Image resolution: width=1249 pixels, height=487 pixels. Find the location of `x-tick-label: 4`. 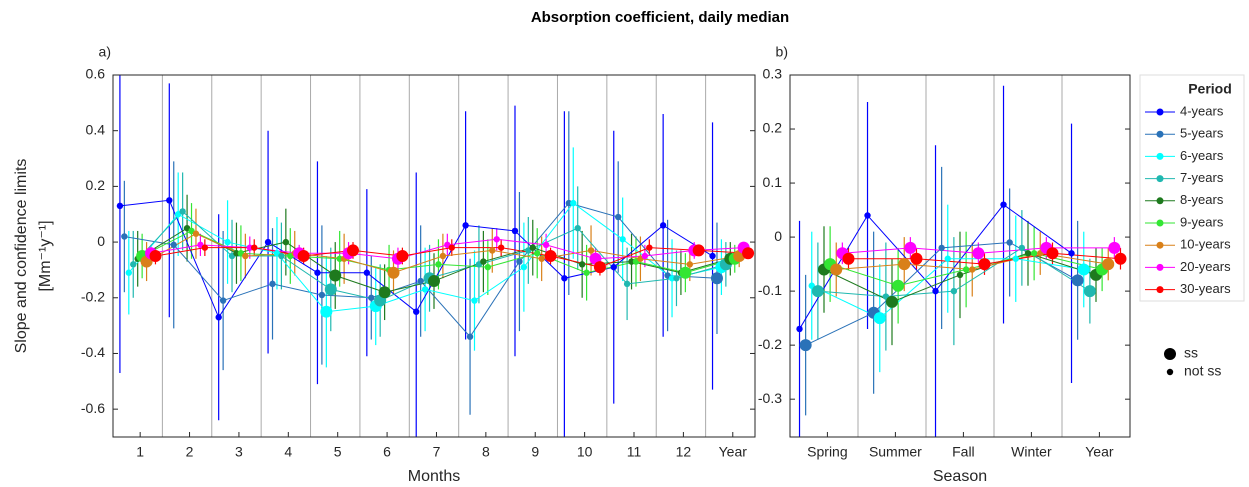

x-tick-label: 4 is located at coordinates (288, 452).